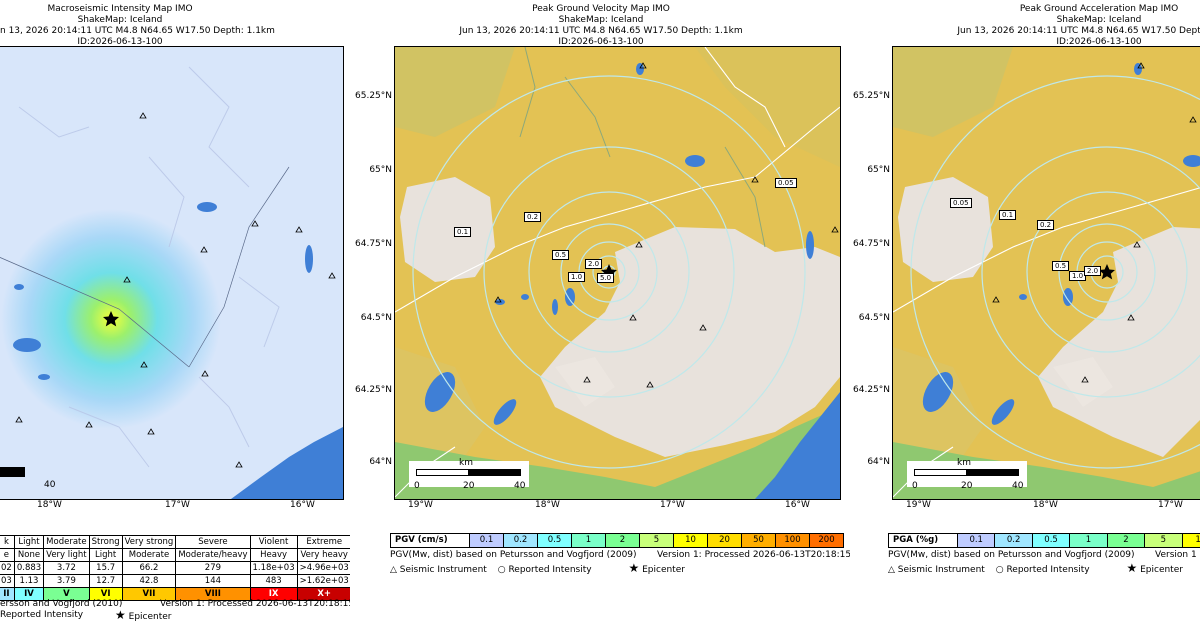  What do you see at coordinates (143, 615) in the screenshot?
I see `intensity-legend-epi: ★ Epicenter` at bounding box center [143, 615].